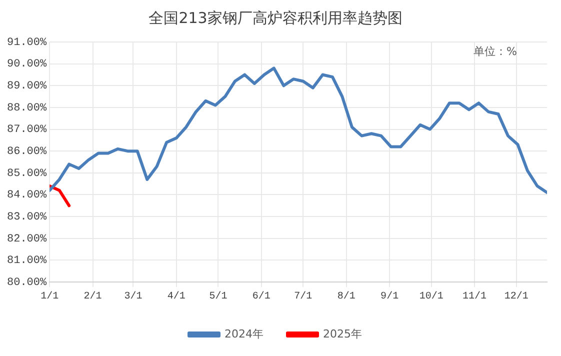 The height and width of the screenshot is (356, 561). What do you see at coordinates (26, 239) in the screenshot?
I see `y-tick-label: 82.00%` at bounding box center [26, 239].